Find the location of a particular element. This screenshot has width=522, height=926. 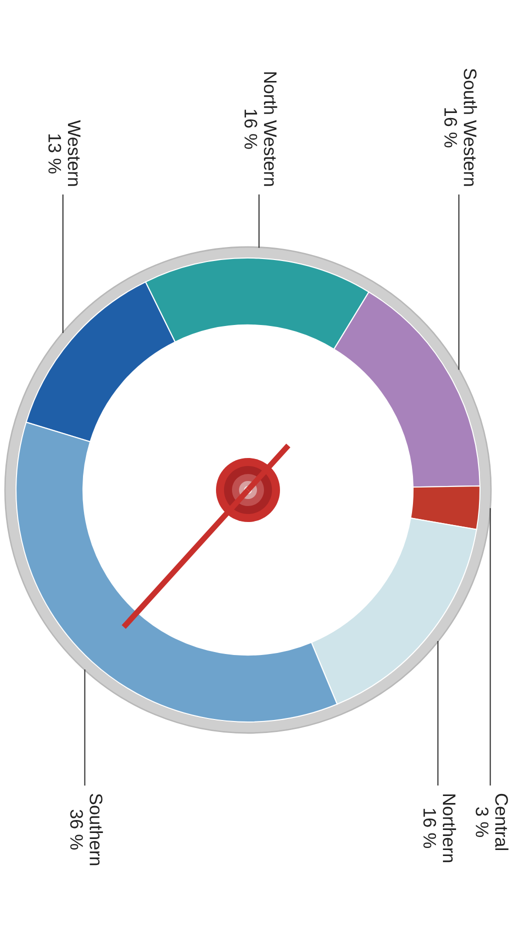

data-label: 36 % is located at coordinates (76, 830).